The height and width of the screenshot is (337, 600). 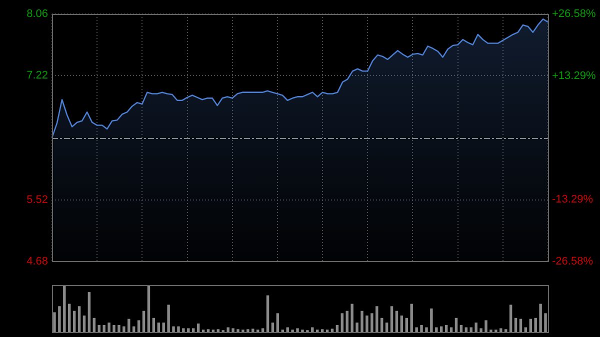 What do you see at coordinates (573, 261) in the screenshot?
I see `y2-tick-label: -26.58%` at bounding box center [573, 261].